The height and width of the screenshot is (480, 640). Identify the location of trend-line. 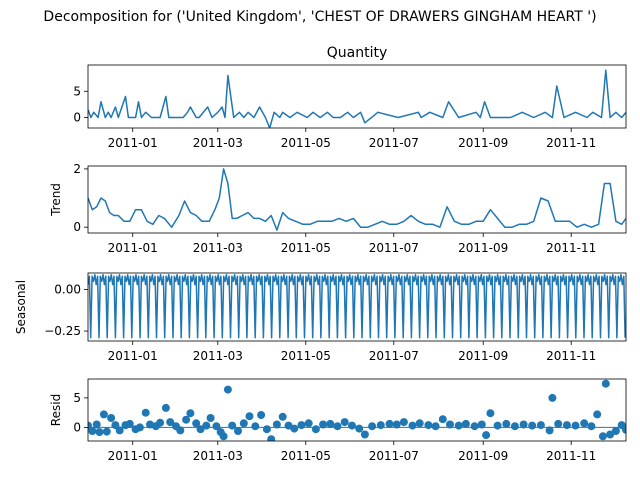
(357, 199).